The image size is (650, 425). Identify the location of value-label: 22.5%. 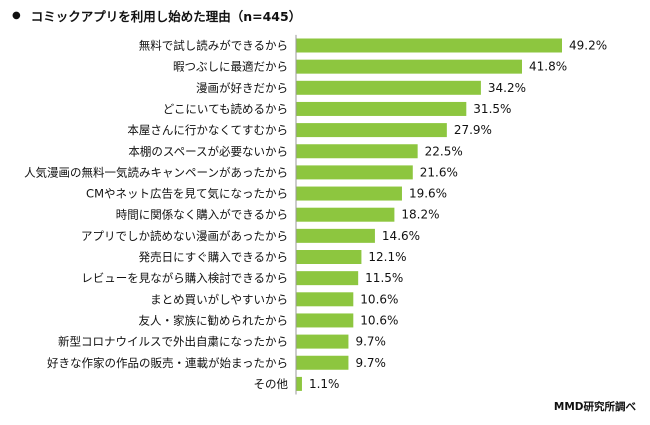
(444, 151).